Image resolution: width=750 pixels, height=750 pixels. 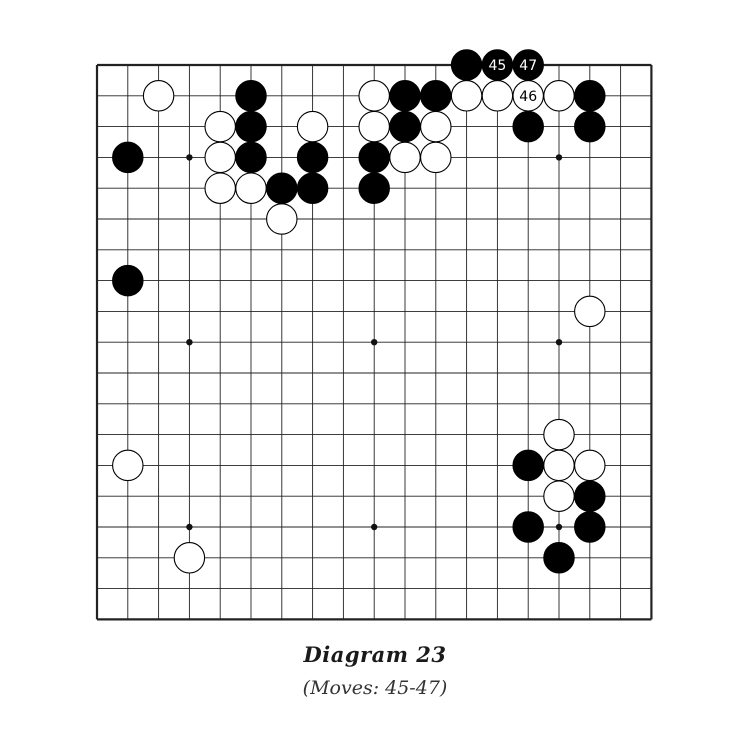 I want to click on white-stone: 46, so click(x=528, y=96).